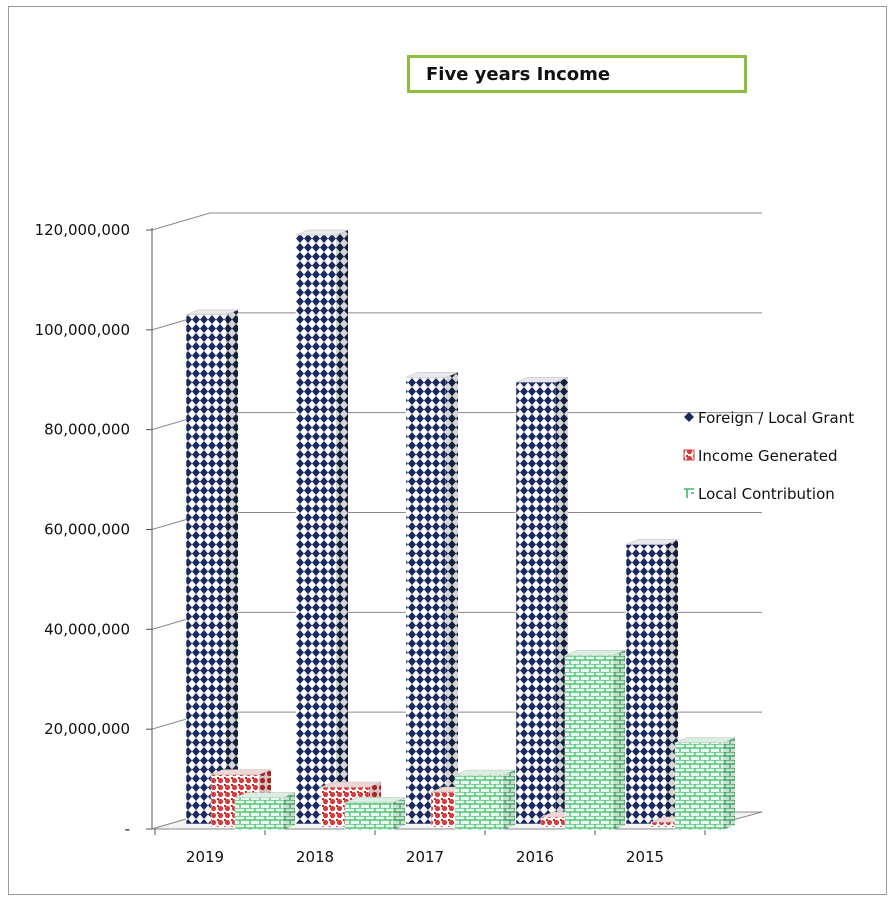  I want to click on legend-label: Income Generated, so click(768, 456).